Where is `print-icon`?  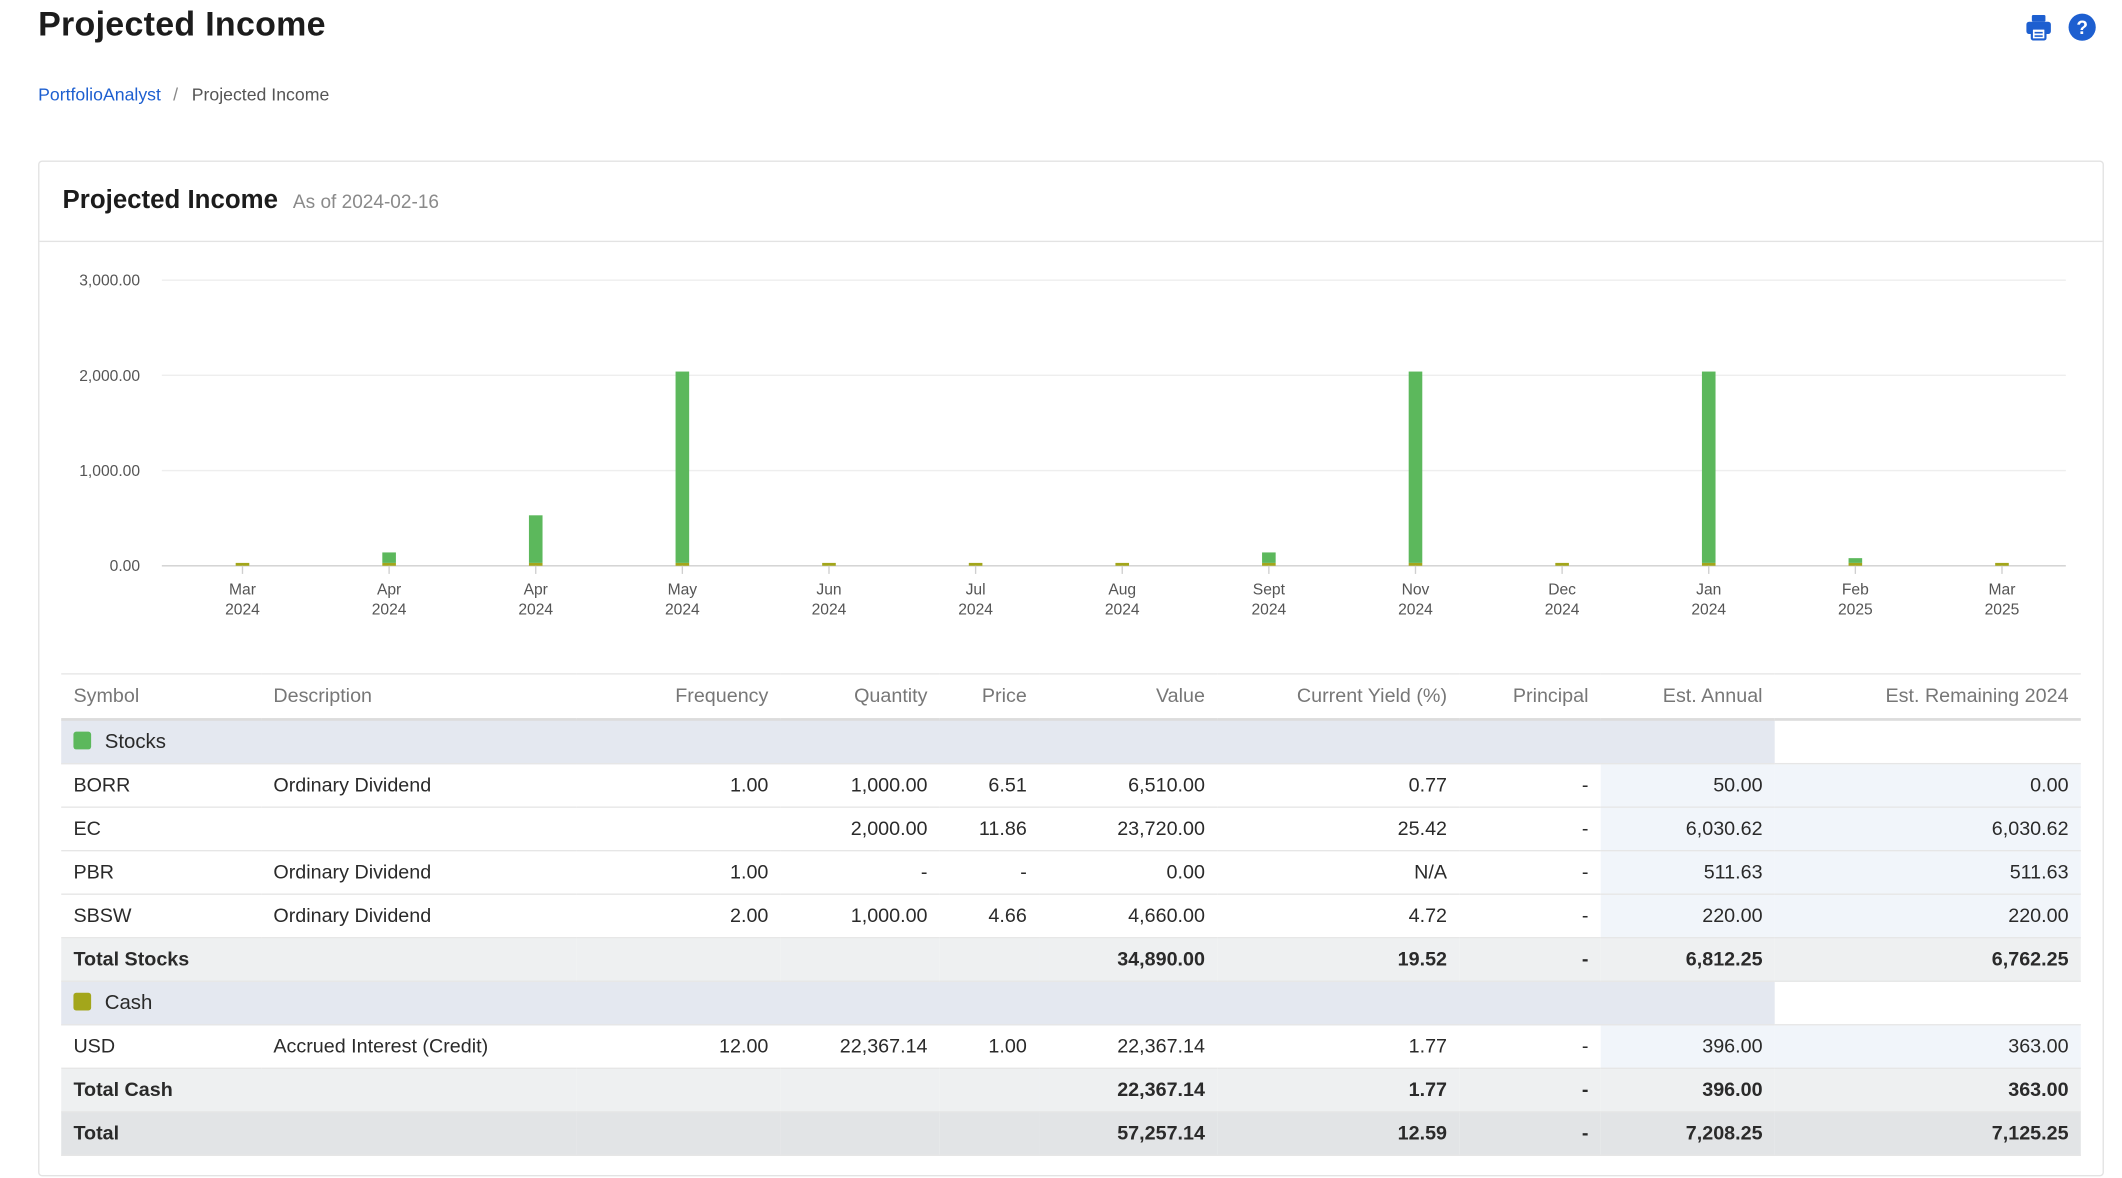
print-icon is located at coordinates (2039, 27).